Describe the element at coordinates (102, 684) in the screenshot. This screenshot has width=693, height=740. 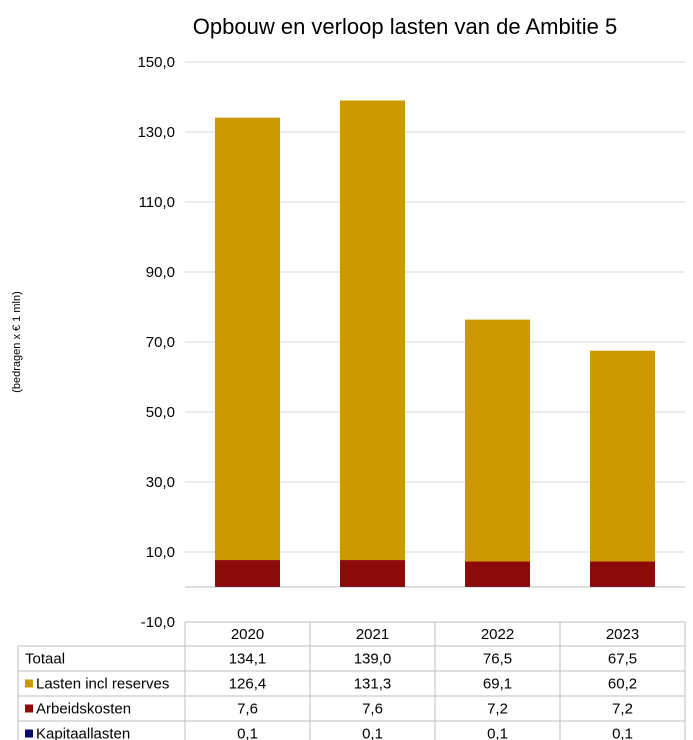
I see `table-row-label-lasten-incl-reserves: Lasten incl reserves` at that location.